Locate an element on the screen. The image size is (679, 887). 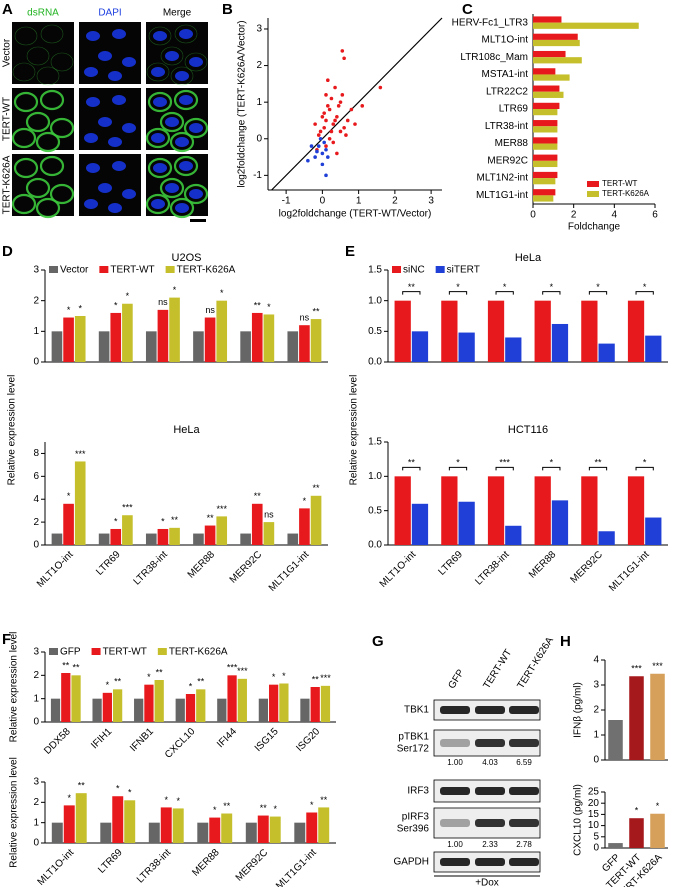
treatment-label: +Dox is located at coordinates (487, 882).